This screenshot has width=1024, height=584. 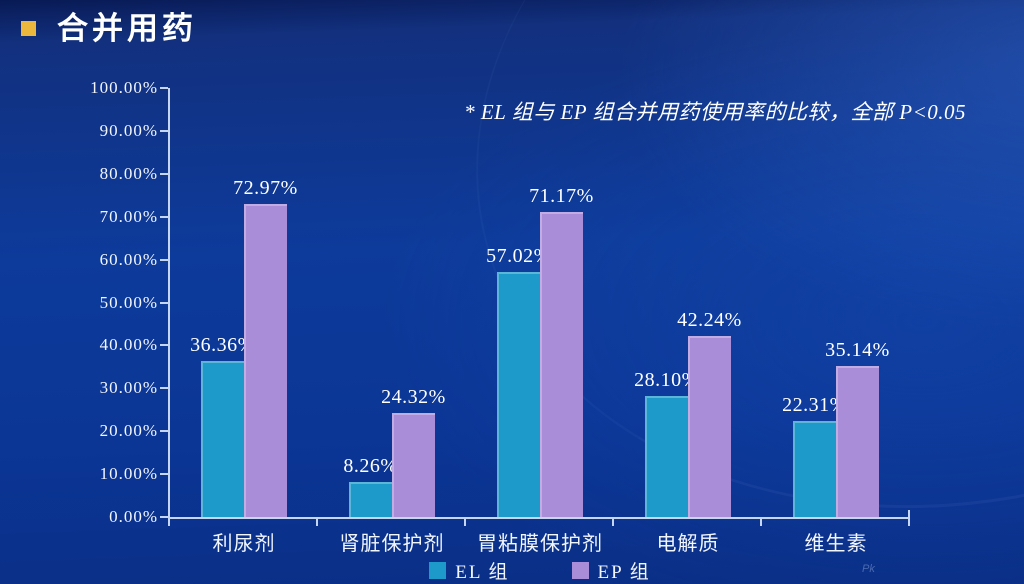 I want to click on watermark-mark: Pk, so click(x=868, y=569).